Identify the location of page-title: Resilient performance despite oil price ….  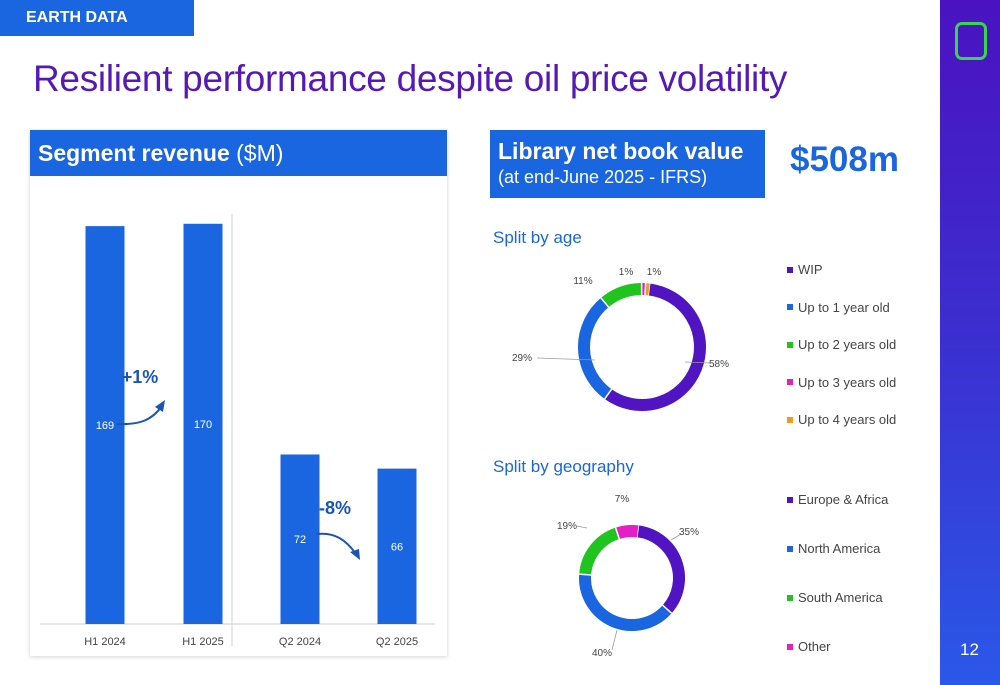
(410, 78).